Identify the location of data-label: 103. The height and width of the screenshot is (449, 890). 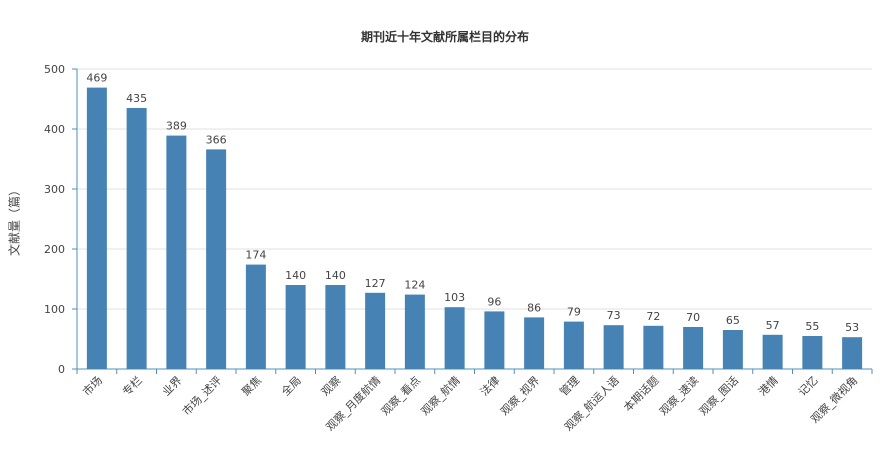
(454, 297).